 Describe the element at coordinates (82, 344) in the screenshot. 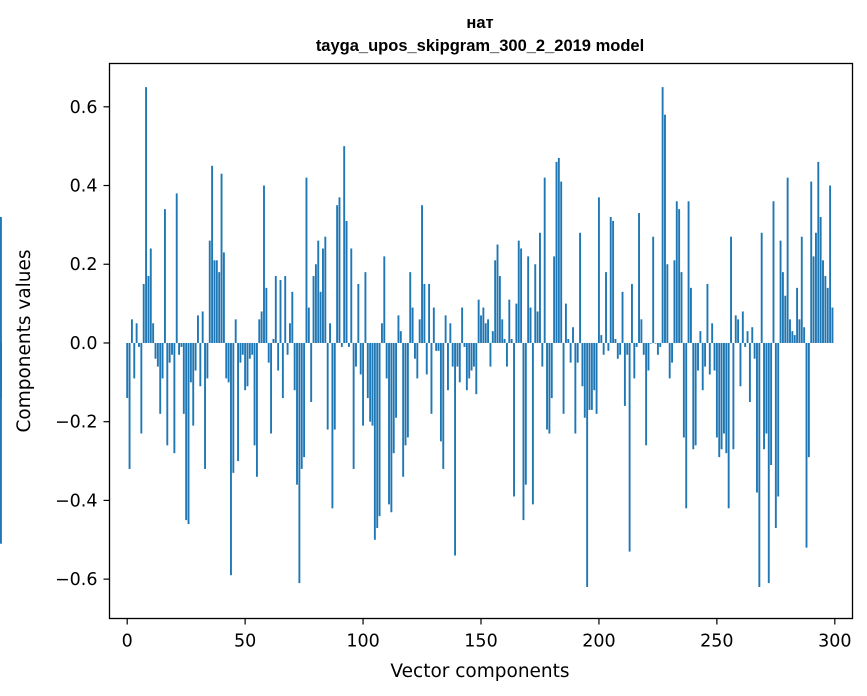

I see `y-axis-ticks: −0.6 −0.4 −0.2 0.0 0.2 0.4 0.6` at that location.